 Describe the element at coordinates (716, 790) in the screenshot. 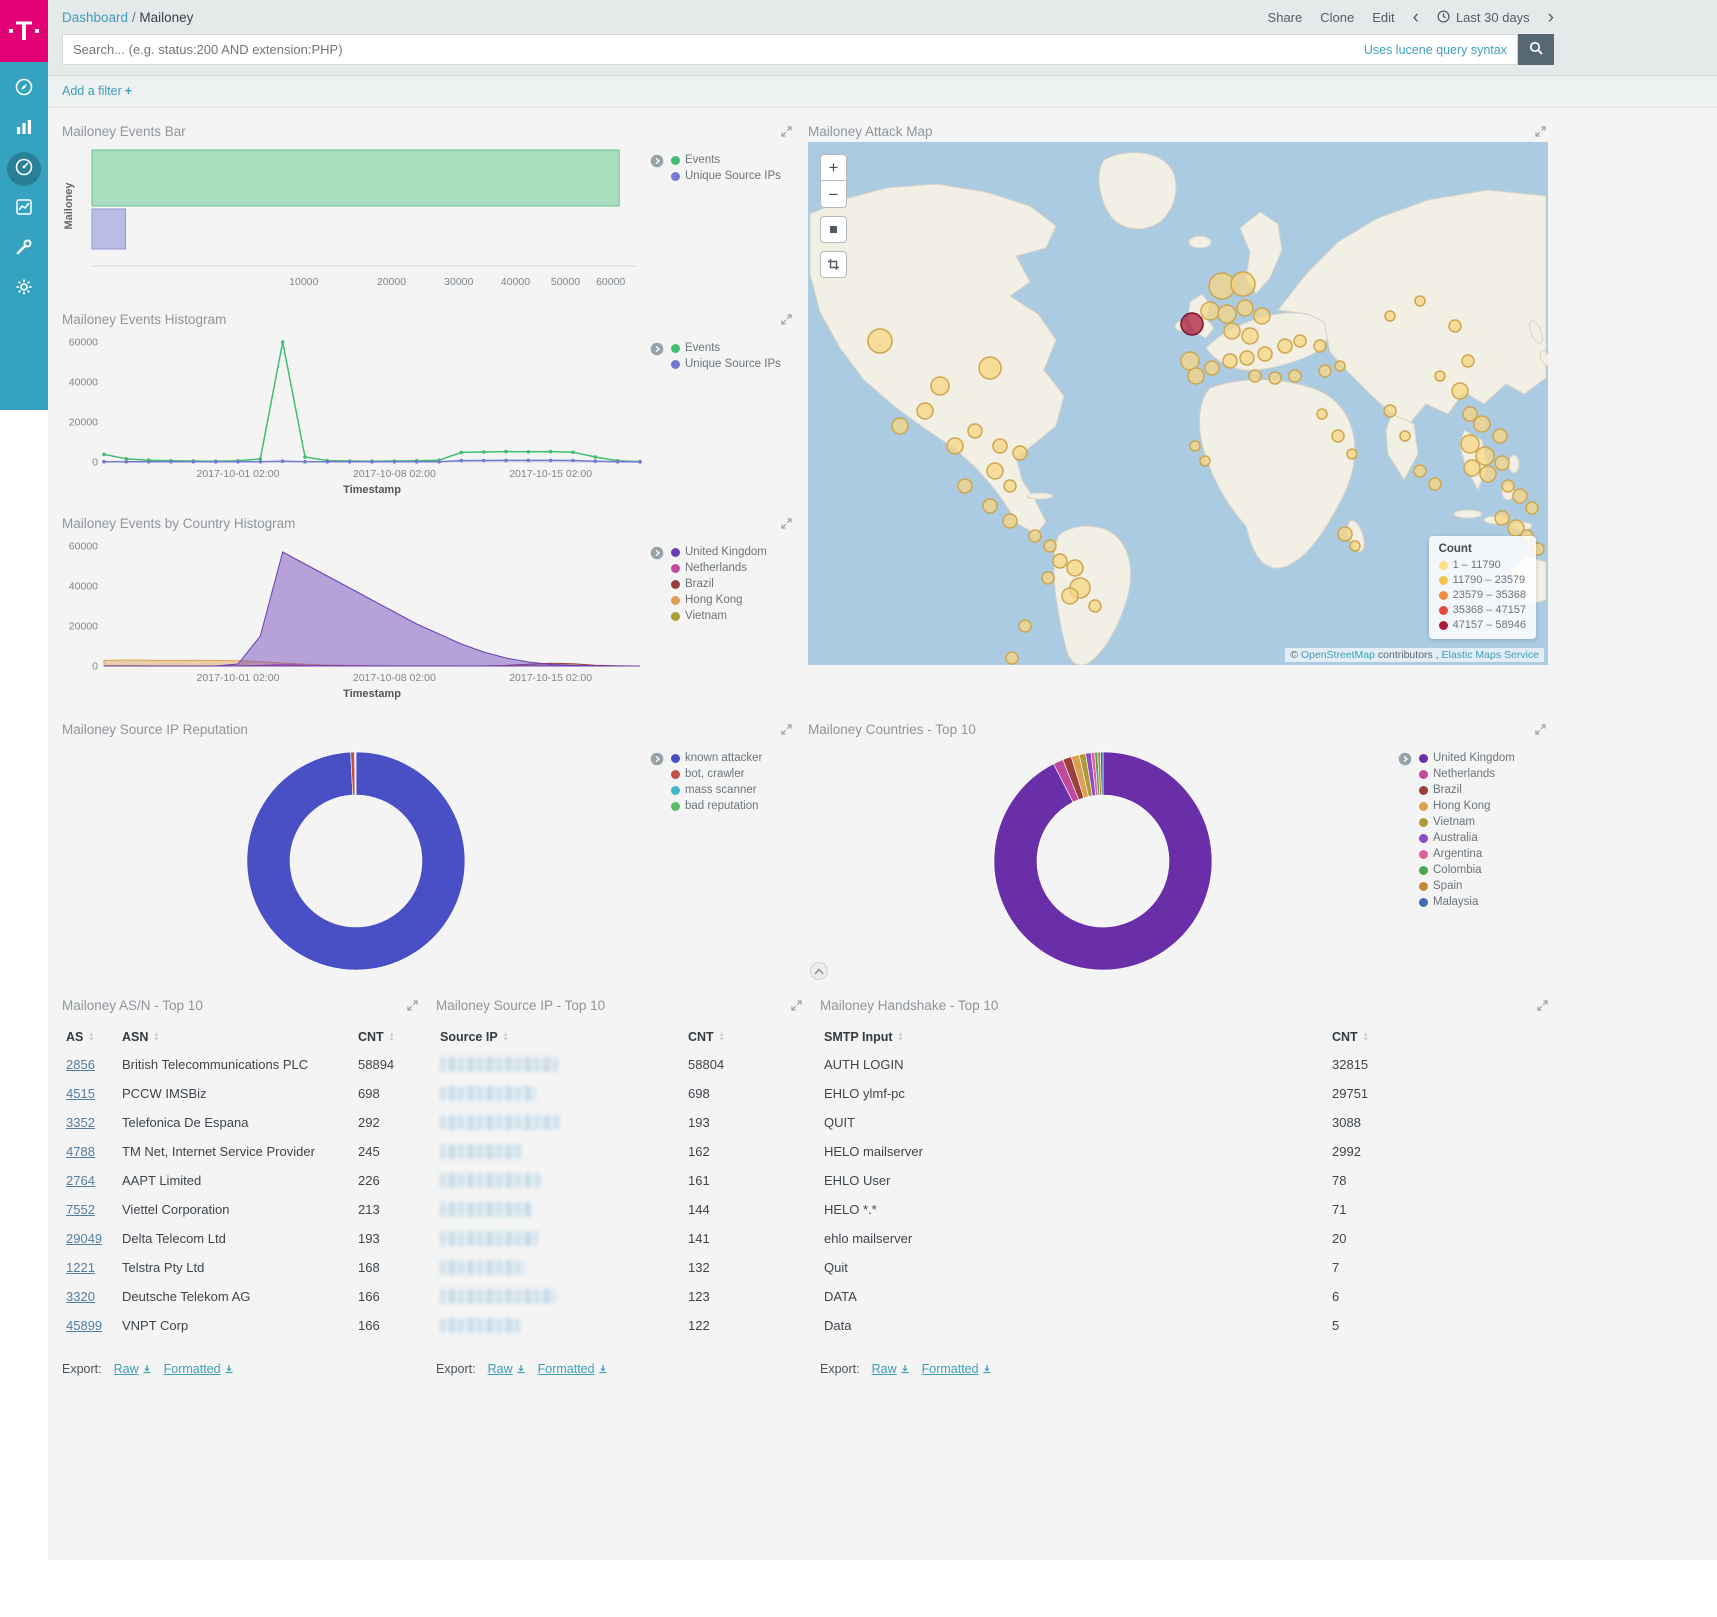

I see `legend-item: mass scanner` at that location.